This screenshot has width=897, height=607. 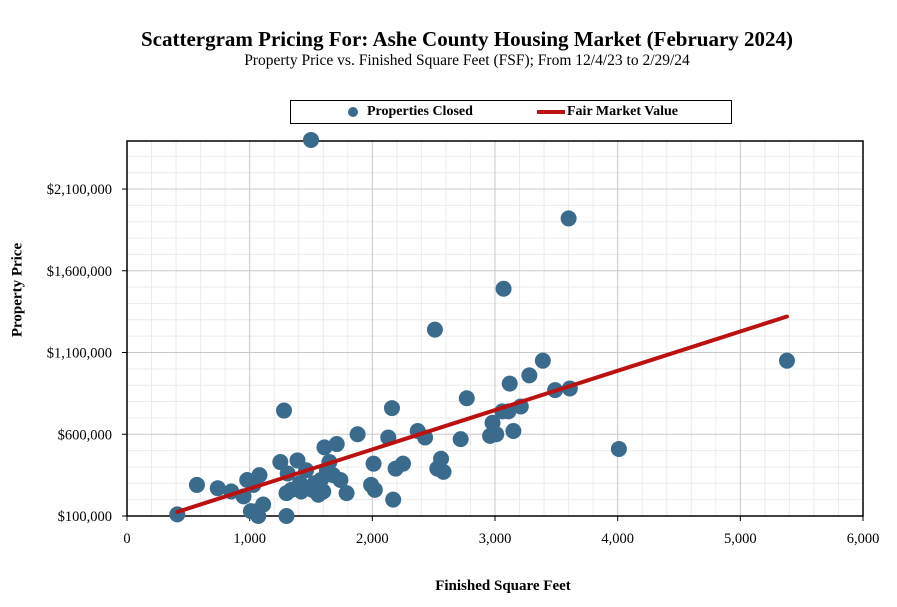 What do you see at coordinates (353, 112) in the screenshot?
I see `legend-marker-dot` at bounding box center [353, 112].